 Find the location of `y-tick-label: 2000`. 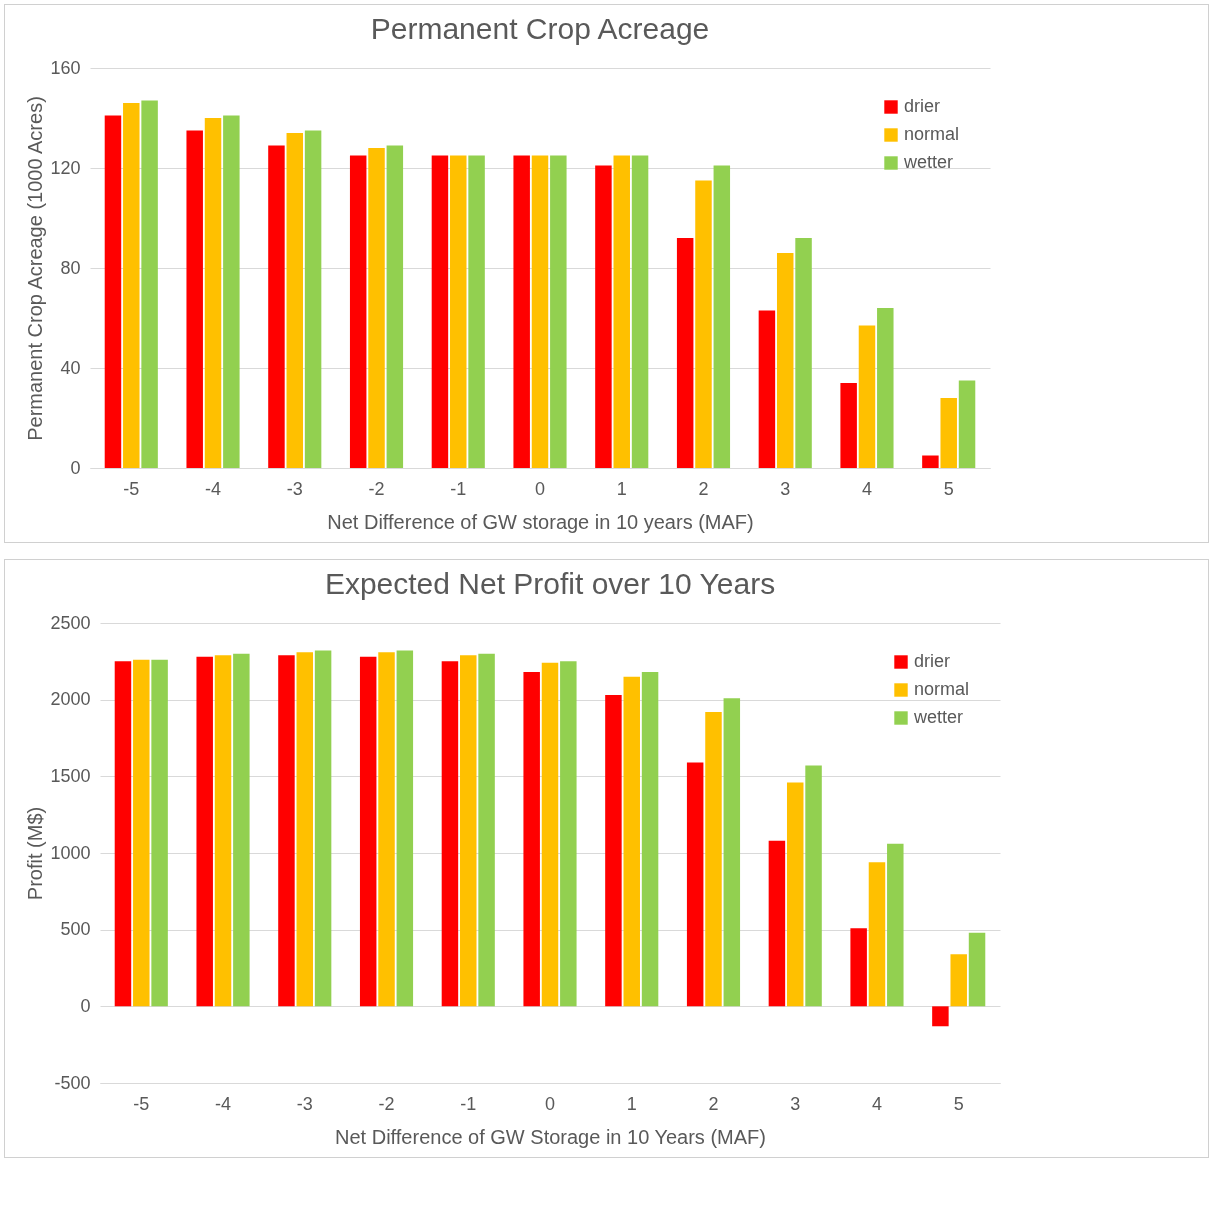

y-tick-label: 2000 is located at coordinates (70, 699).